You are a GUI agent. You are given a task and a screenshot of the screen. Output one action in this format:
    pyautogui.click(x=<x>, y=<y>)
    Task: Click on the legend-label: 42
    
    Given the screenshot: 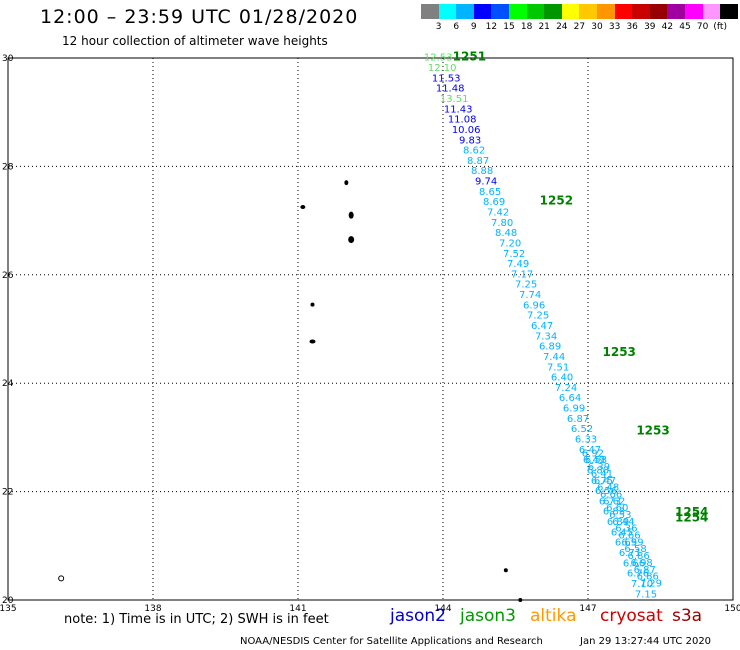 What is the action you would take?
    pyautogui.click(x=667, y=27)
    